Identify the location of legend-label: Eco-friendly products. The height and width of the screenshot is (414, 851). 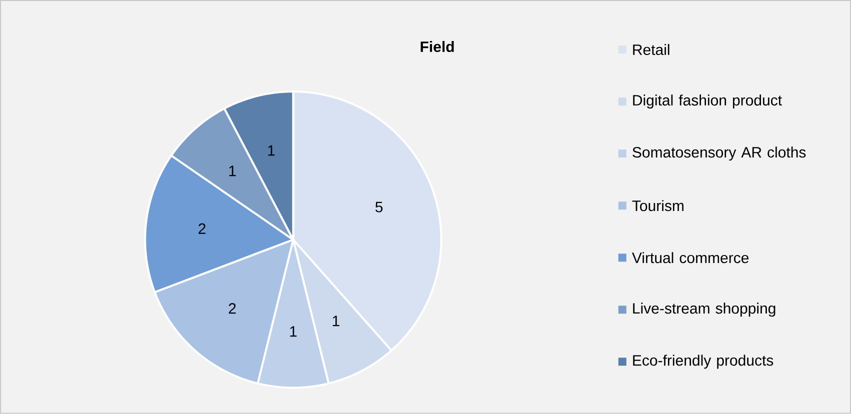
(703, 361).